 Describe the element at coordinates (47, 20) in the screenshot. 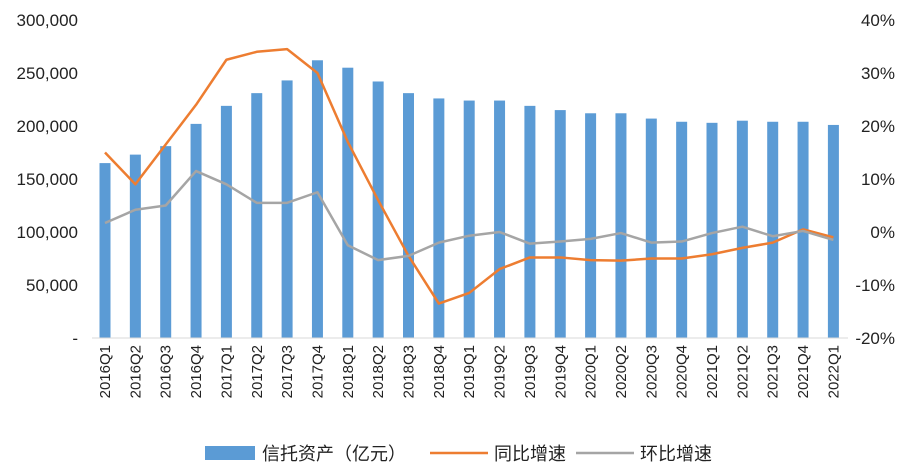

I see `left-axis-tick-label: 300,000` at that location.